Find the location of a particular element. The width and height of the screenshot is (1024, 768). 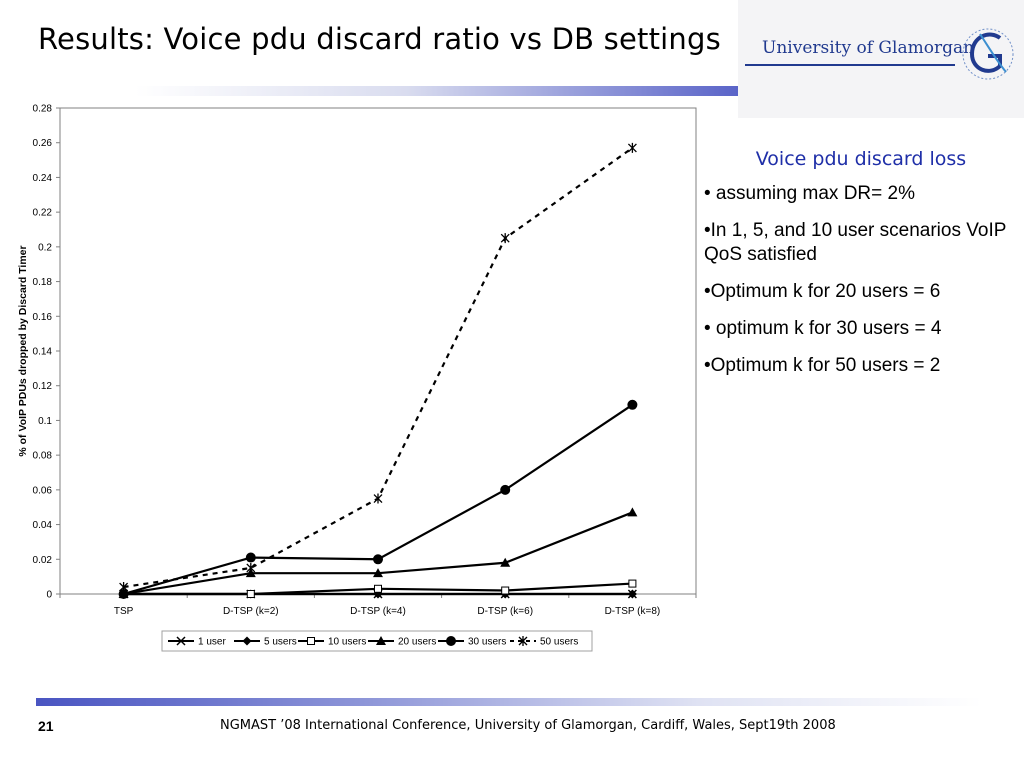

x-tick-label: D-TSP (k=4) is located at coordinates (378, 611).